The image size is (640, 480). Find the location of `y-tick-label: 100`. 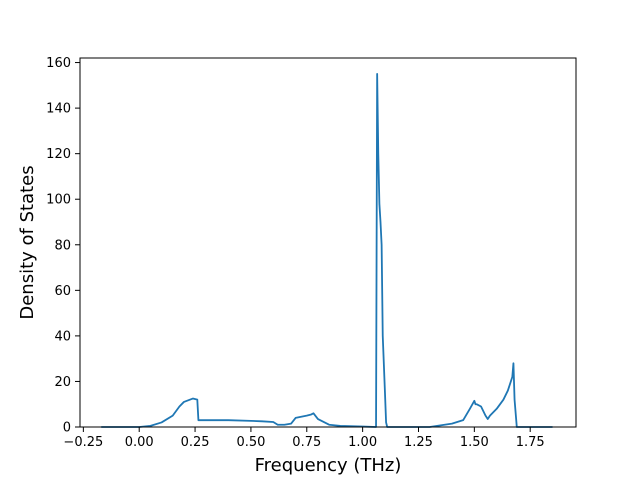

y-tick-label: 100 is located at coordinates (58, 200).